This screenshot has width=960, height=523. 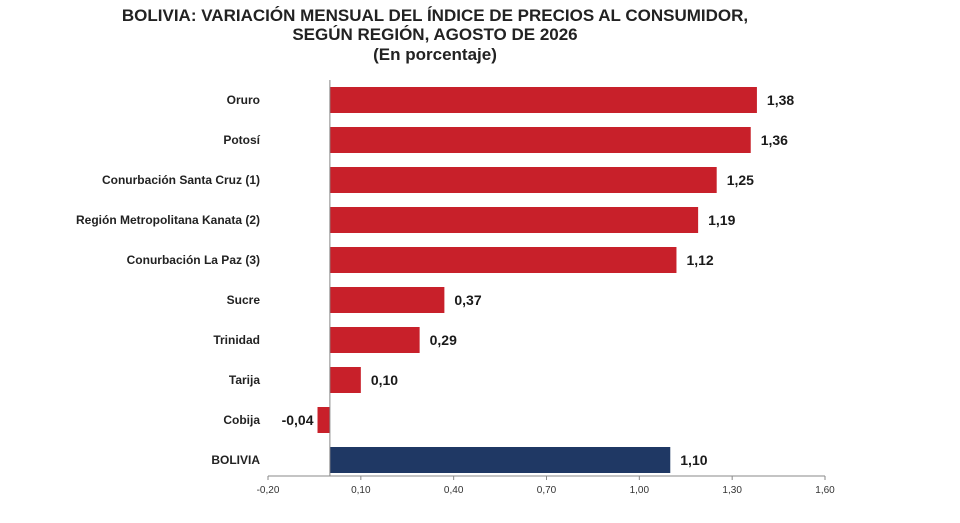 I want to click on category-label-conurbacion-la-paz-3: Conurbación La Paz (3), so click(x=193, y=260).